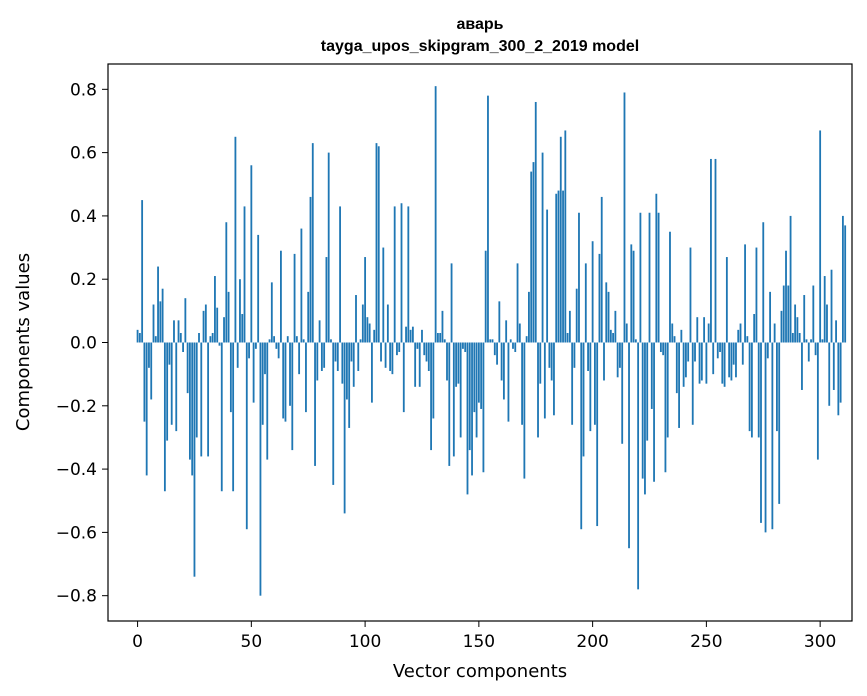 This screenshot has width=867, height=696. Describe the element at coordinates (592, 642) in the screenshot. I see `x-tick-label: 200` at that location.